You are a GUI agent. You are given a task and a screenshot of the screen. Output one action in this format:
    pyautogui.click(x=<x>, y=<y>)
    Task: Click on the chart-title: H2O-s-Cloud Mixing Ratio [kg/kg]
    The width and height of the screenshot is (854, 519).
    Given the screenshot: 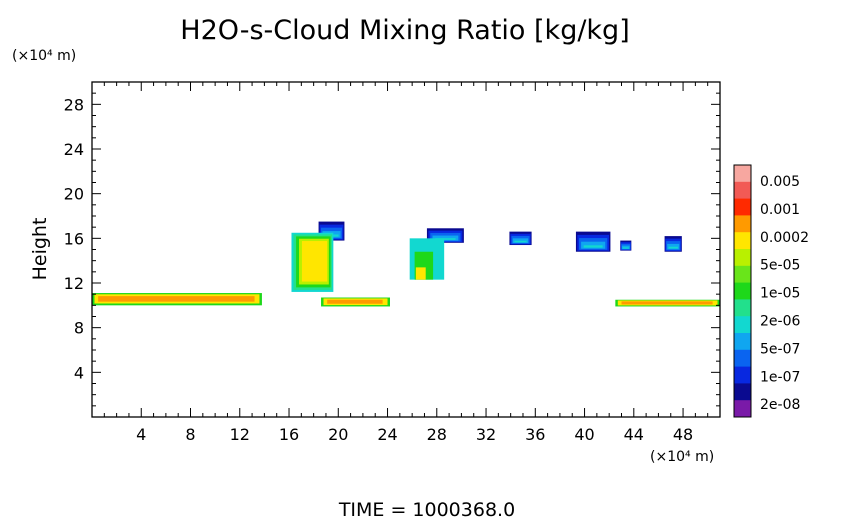 What is the action you would take?
    pyautogui.click(x=404, y=30)
    